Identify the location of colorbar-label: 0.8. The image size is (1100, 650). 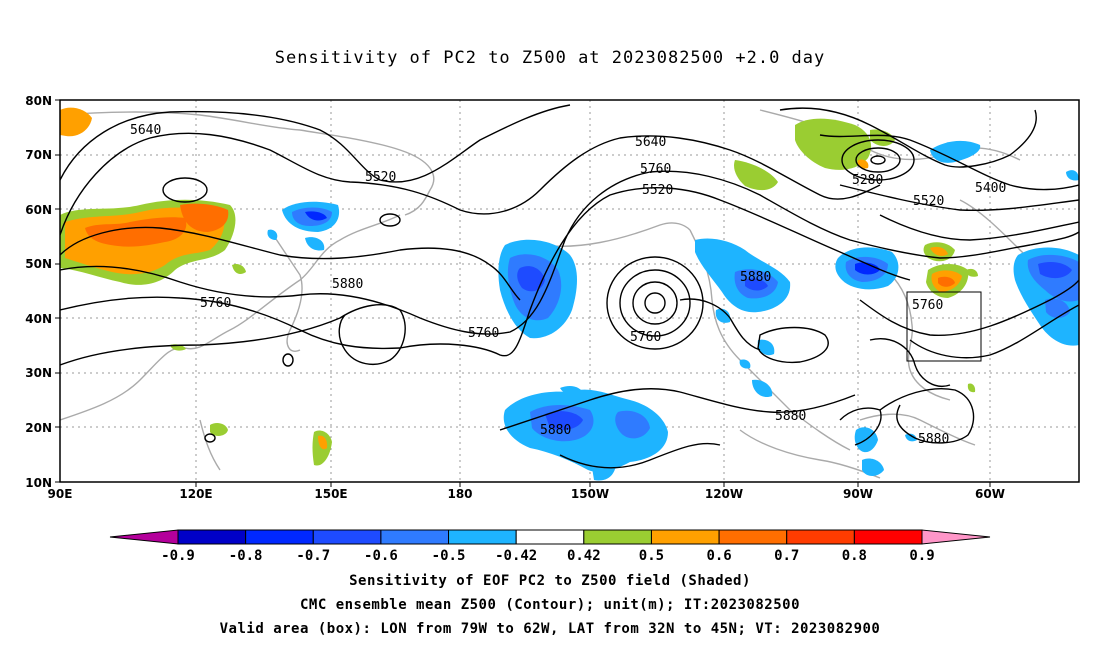
(854, 556).